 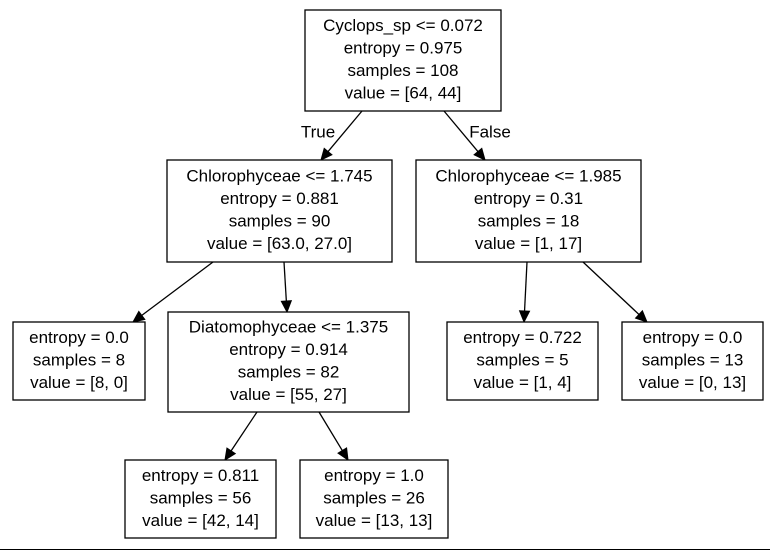 What do you see at coordinates (528, 198) in the screenshot?
I see `node-line: entropy = 0.31` at bounding box center [528, 198].